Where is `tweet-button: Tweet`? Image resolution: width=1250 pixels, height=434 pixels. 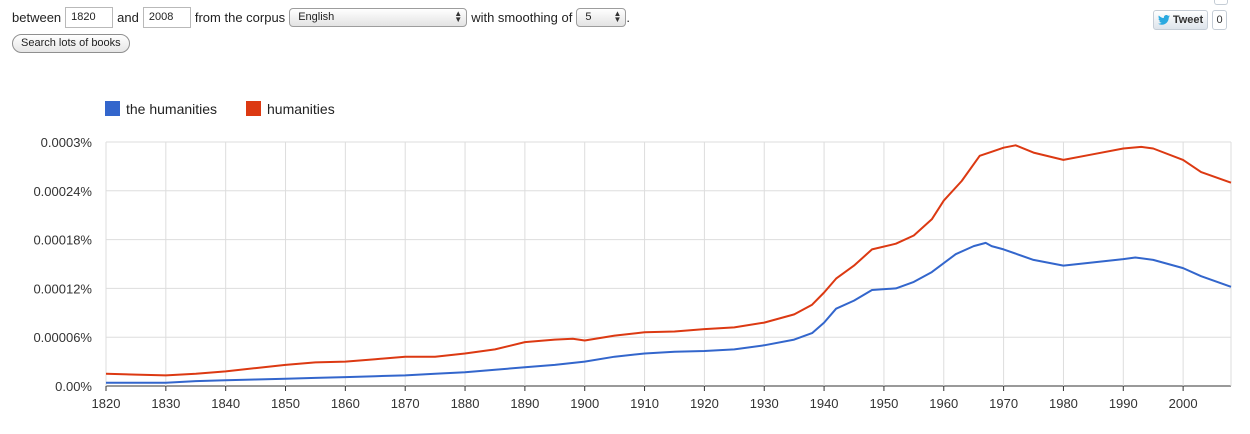
tweet-button: Tweet is located at coordinates (1180, 20).